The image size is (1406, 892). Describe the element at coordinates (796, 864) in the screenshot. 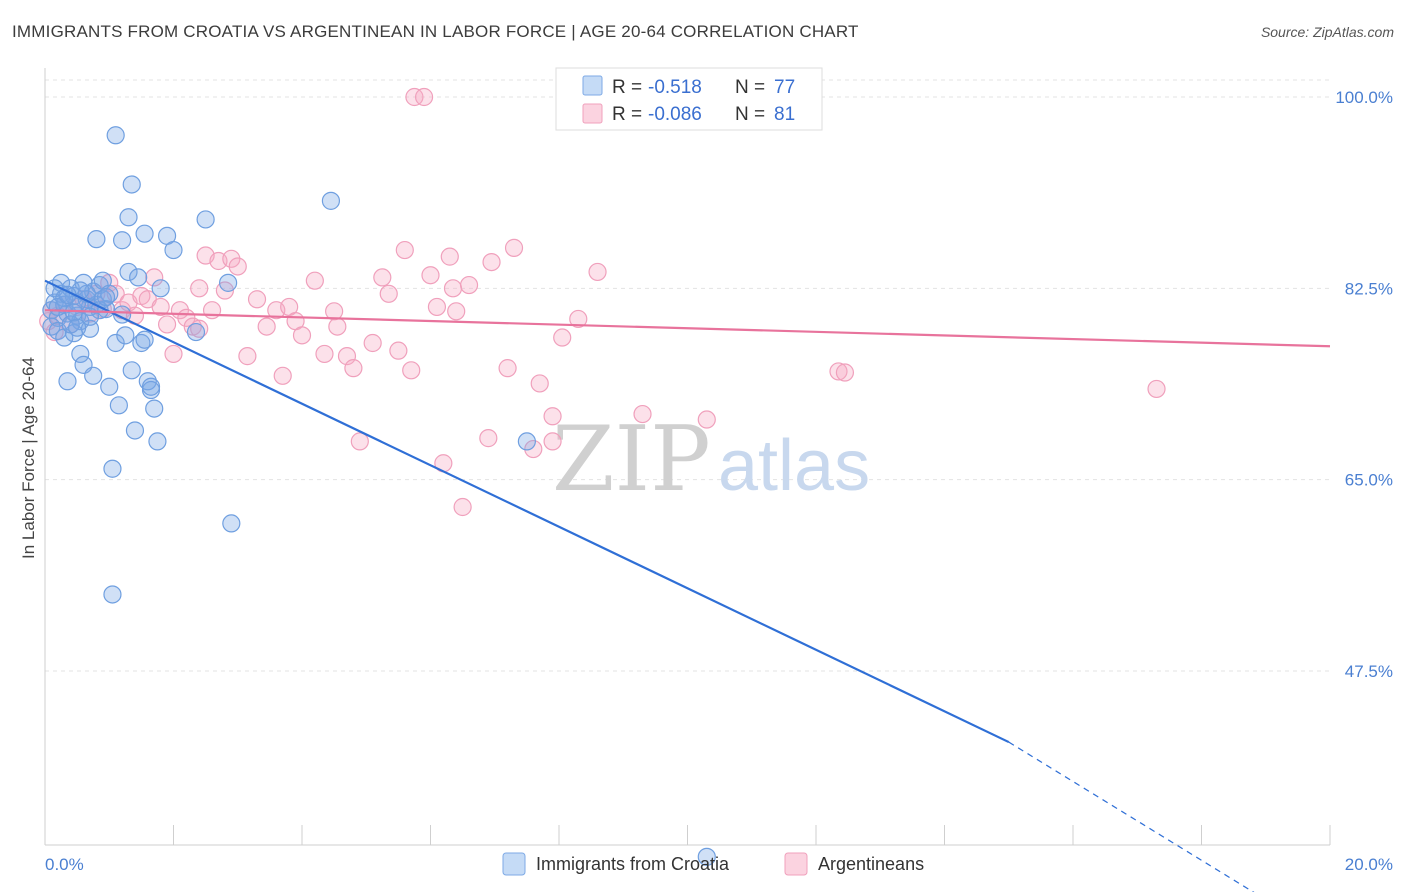

I see `bottom-legend-swatch-argentineans` at that location.